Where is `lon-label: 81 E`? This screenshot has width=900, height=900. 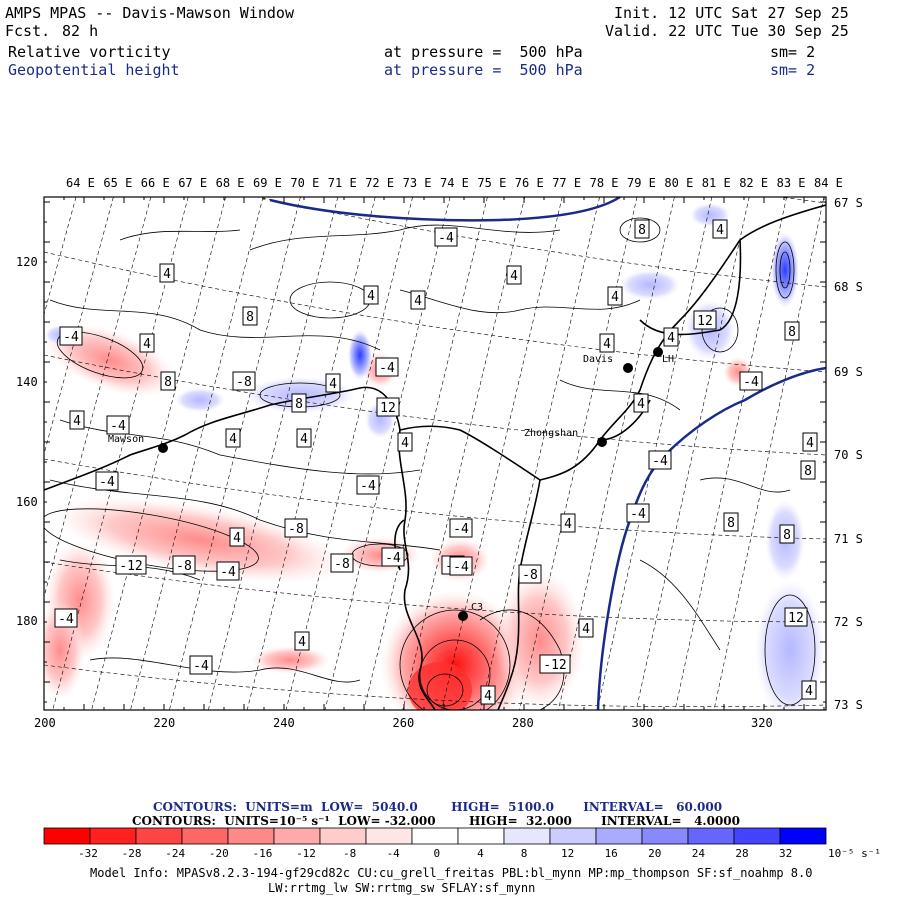 lon-label: 81 E is located at coordinates (716, 183).